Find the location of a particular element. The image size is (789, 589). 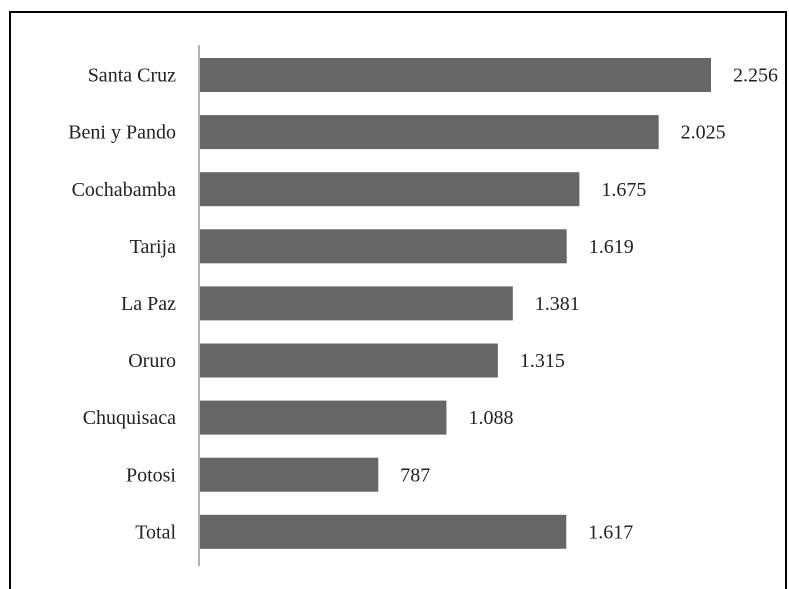

value-label: 1.619 is located at coordinates (611, 247).